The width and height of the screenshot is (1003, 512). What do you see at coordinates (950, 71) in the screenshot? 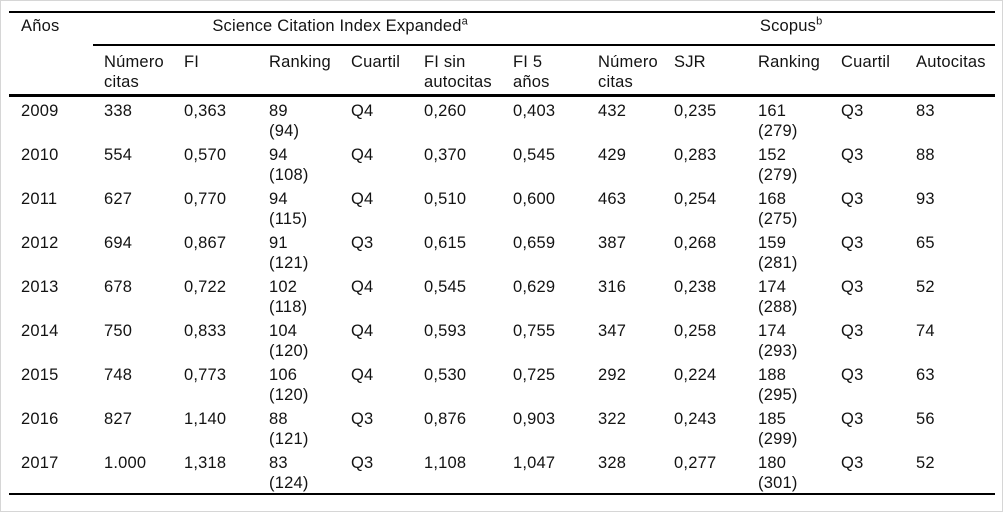
I see `column-header: Autocitas` at bounding box center [950, 71].